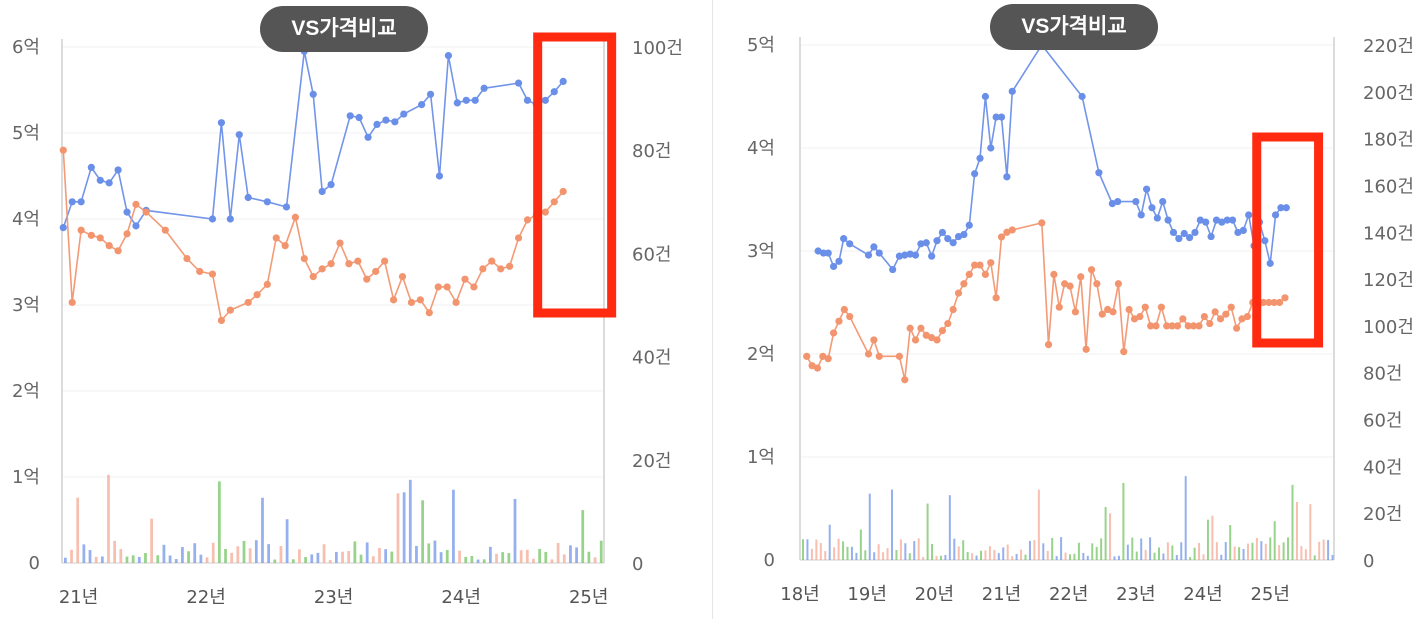 The width and height of the screenshot is (1423, 619). What do you see at coordinates (26, 47) in the screenshot?
I see `y-left-tick-label: 6억` at bounding box center [26, 47].